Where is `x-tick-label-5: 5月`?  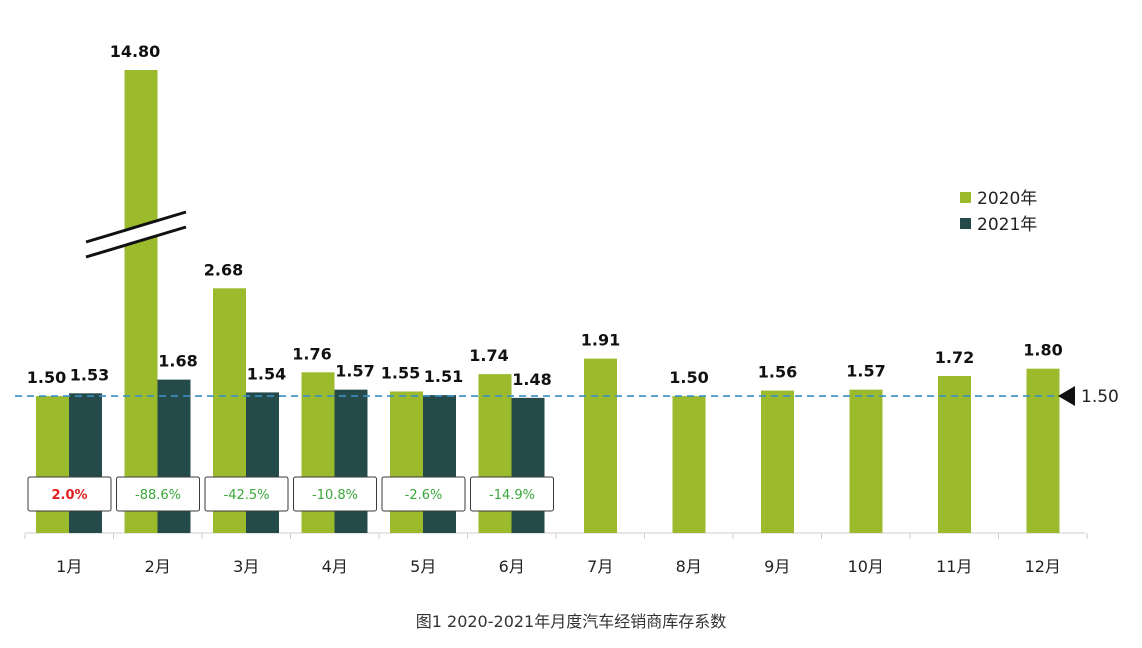 x-tick-label-5: 5月 is located at coordinates (423, 566).